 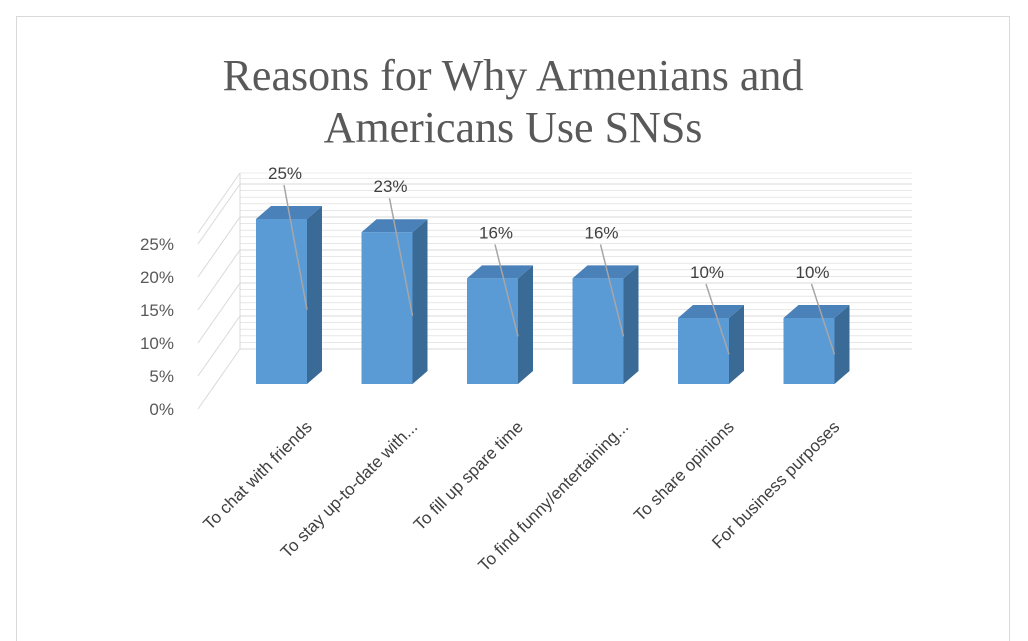 I want to click on y-tick-label: 5%, so click(x=161, y=376).